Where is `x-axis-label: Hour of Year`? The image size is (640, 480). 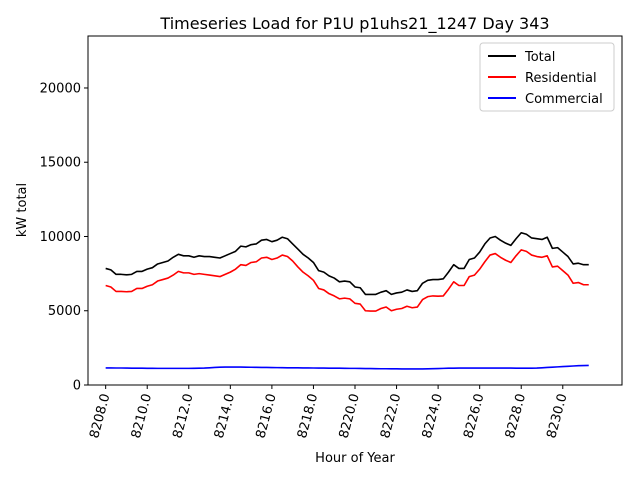 x-axis-label: Hour of Year is located at coordinates (355, 458).